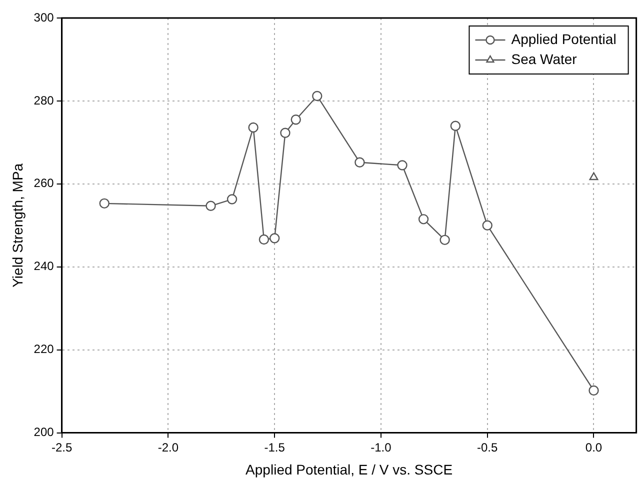  Describe the element at coordinates (17, 225) in the screenshot. I see `y-axis-title: Yield Strength, MPa` at that location.